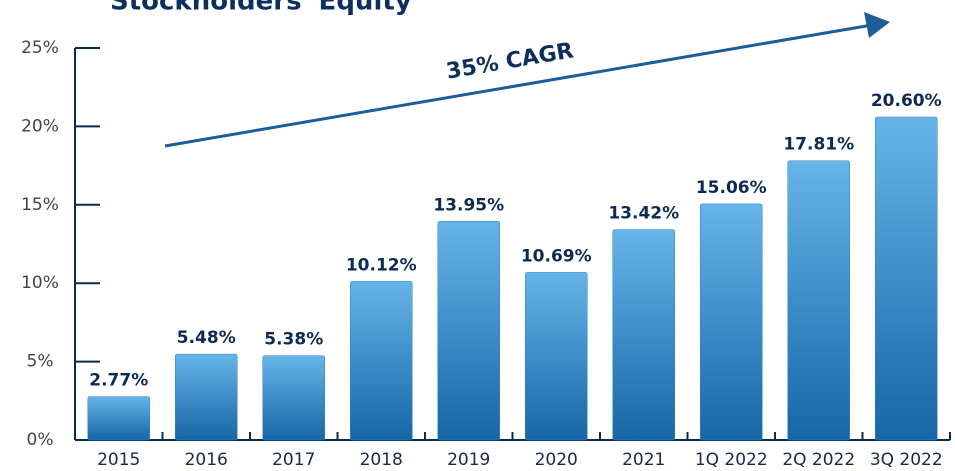 The image size is (955, 471). What do you see at coordinates (381, 460) in the screenshot?
I see `x-tick-label: 2018` at bounding box center [381, 460].